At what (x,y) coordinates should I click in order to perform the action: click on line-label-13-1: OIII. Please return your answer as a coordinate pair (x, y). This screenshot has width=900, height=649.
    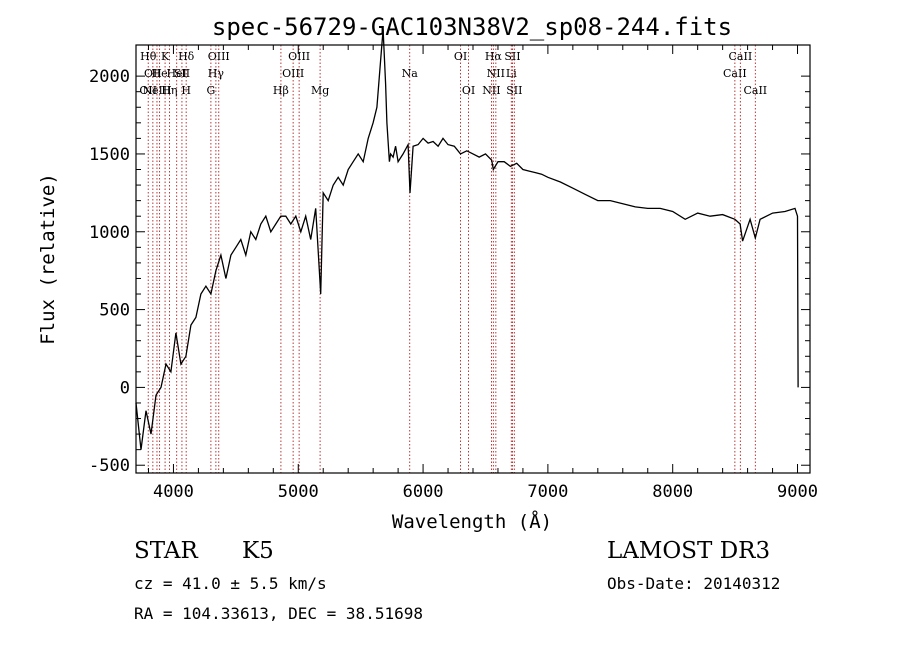
    Looking at the image, I should click on (293, 73).